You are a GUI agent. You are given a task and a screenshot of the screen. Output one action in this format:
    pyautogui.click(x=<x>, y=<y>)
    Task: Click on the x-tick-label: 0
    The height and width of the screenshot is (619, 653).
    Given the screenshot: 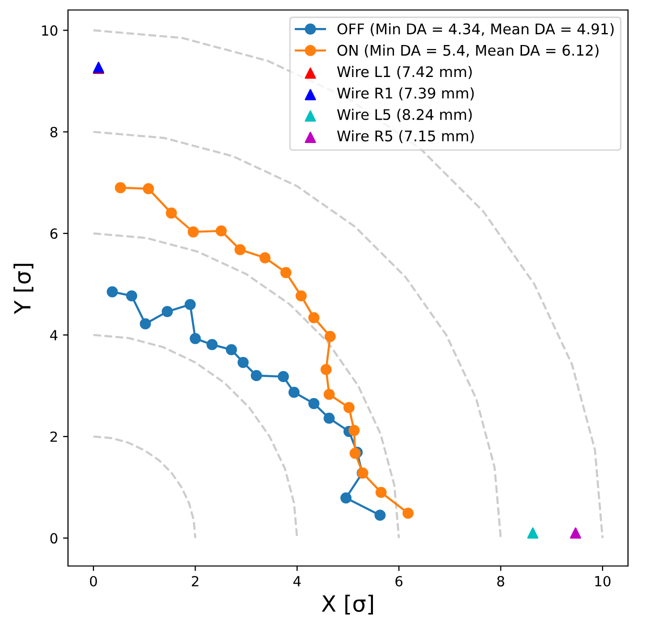 What is the action you would take?
    pyautogui.click(x=93, y=581)
    